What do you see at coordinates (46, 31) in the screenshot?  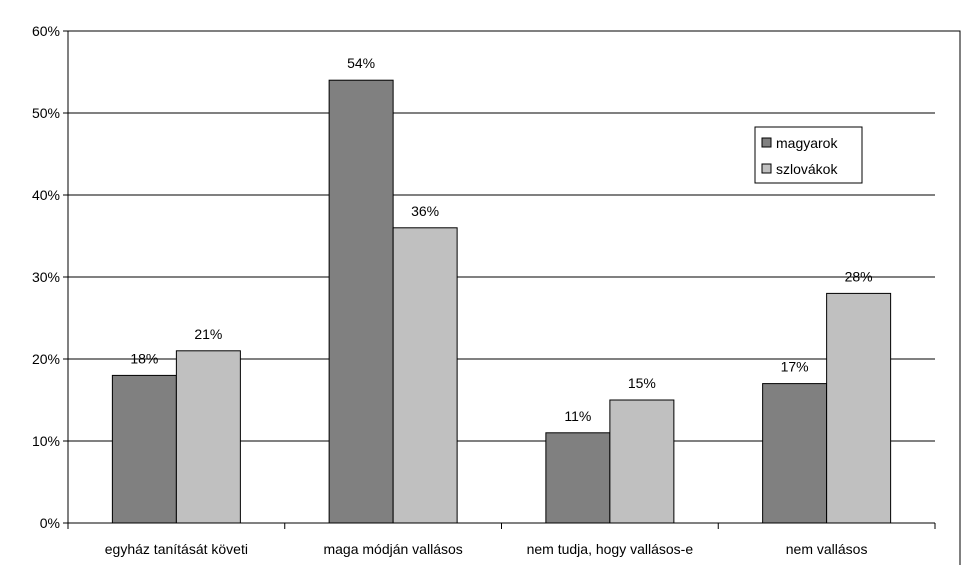 I see `y-tick-label: 60%` at bounding box center [46, 31].